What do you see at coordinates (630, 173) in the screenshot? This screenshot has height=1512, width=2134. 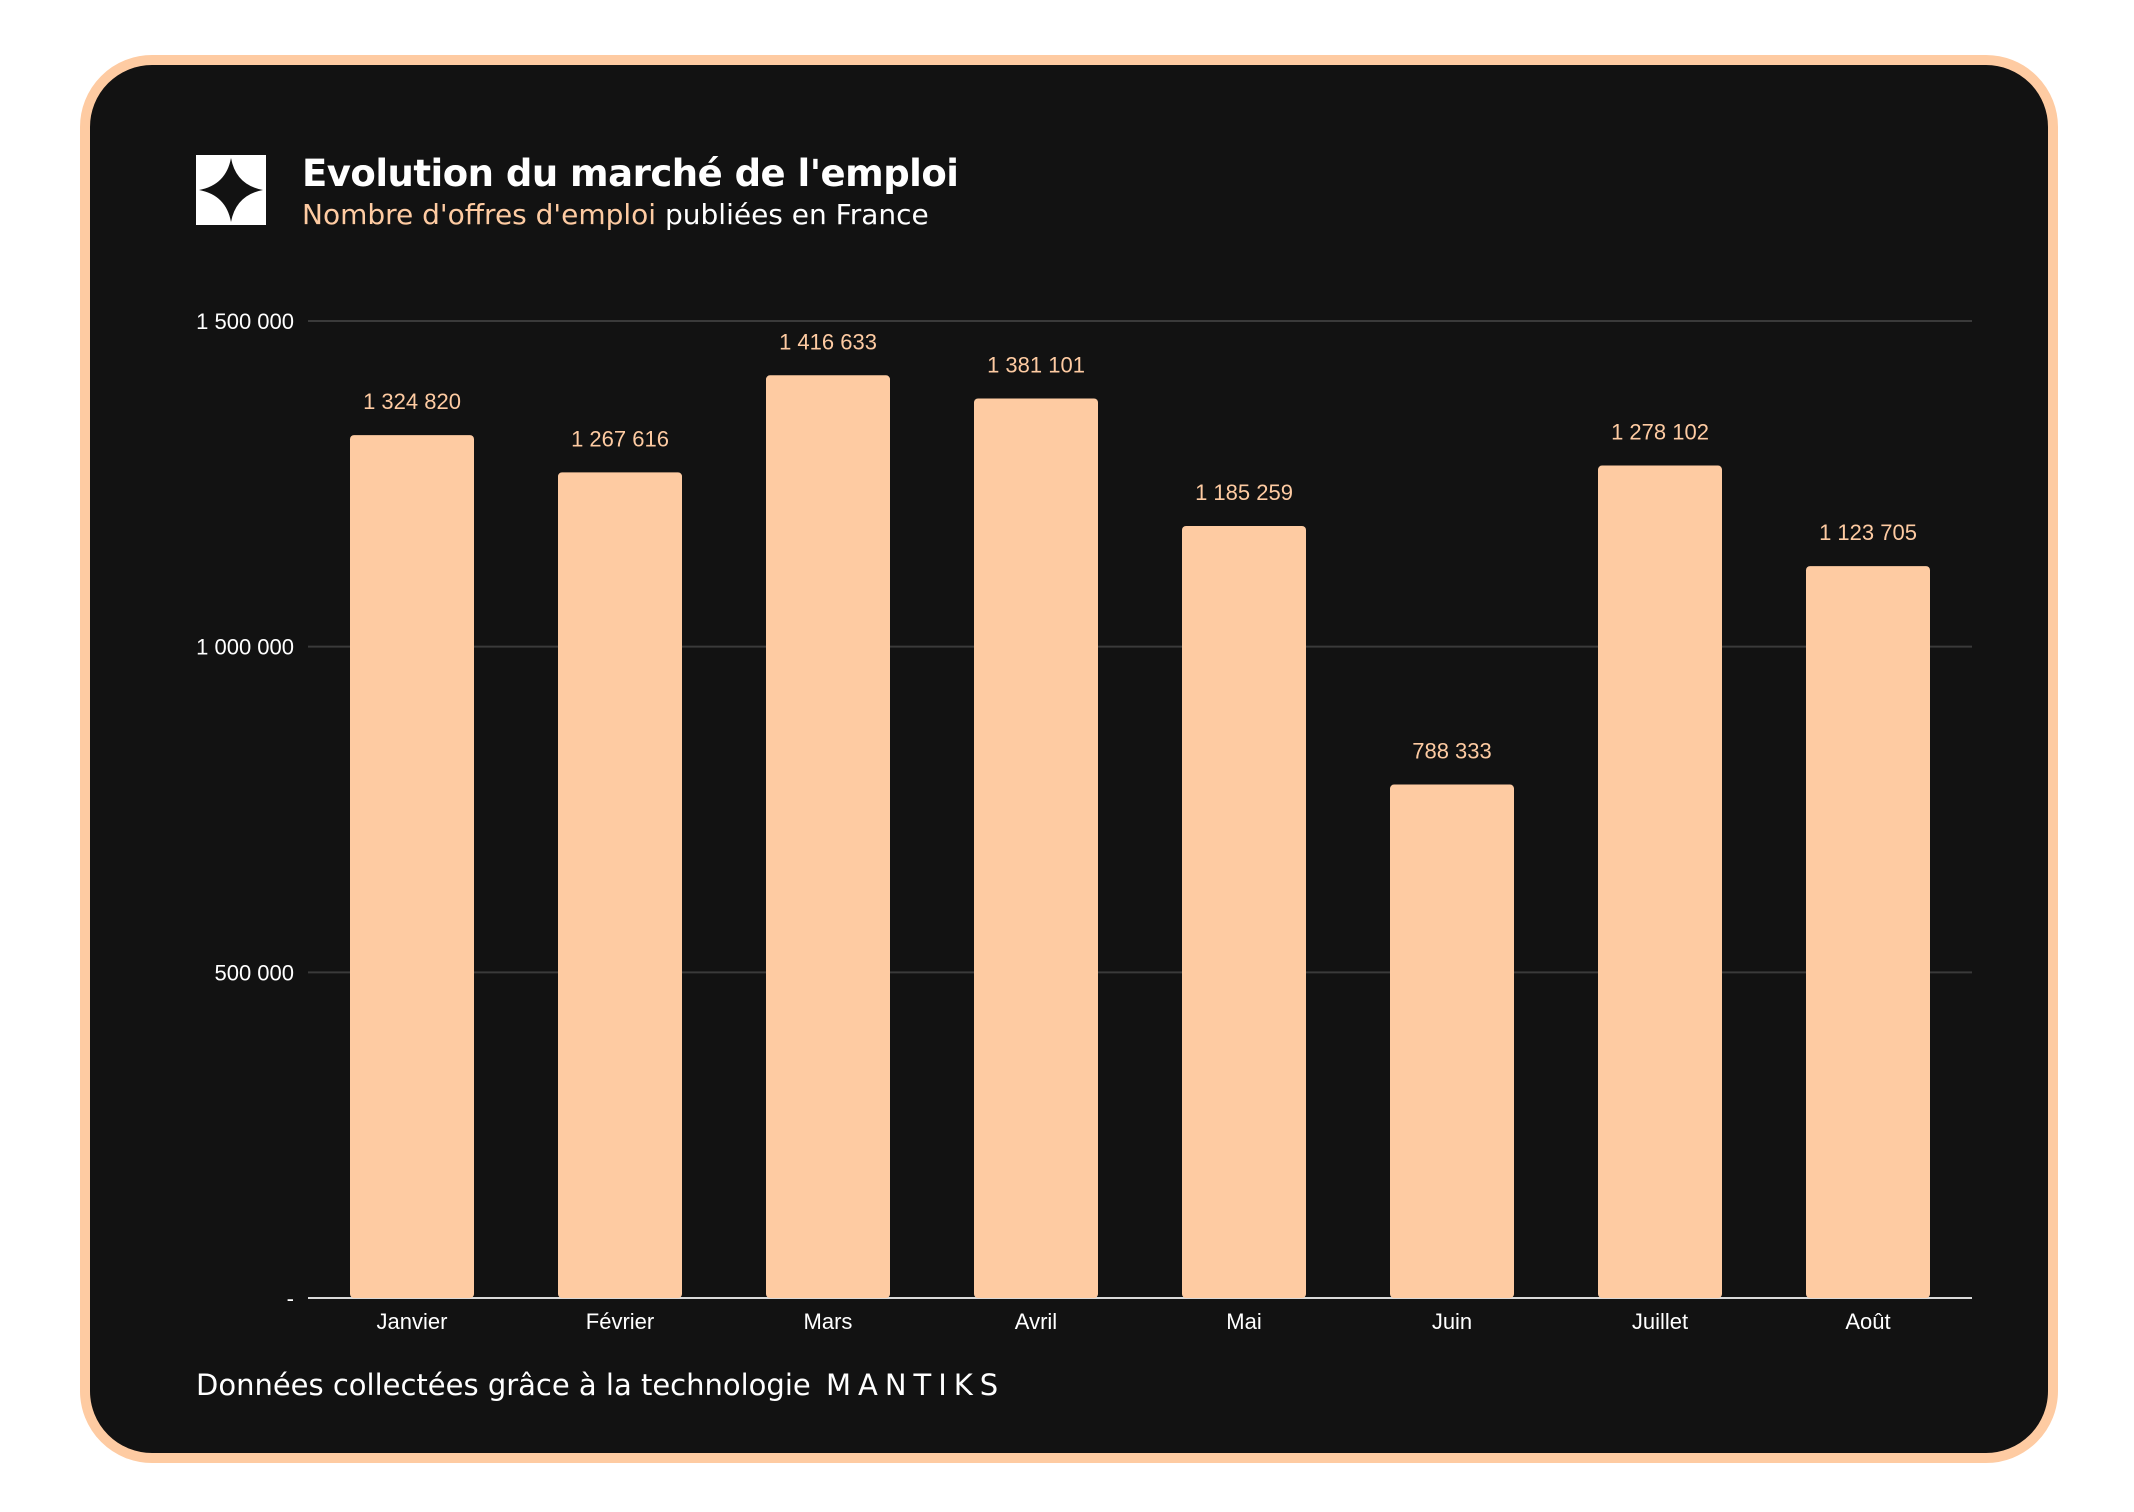 I see `chart-title: Evolution du marché de l'emploi` at bounding box center [630, 173].